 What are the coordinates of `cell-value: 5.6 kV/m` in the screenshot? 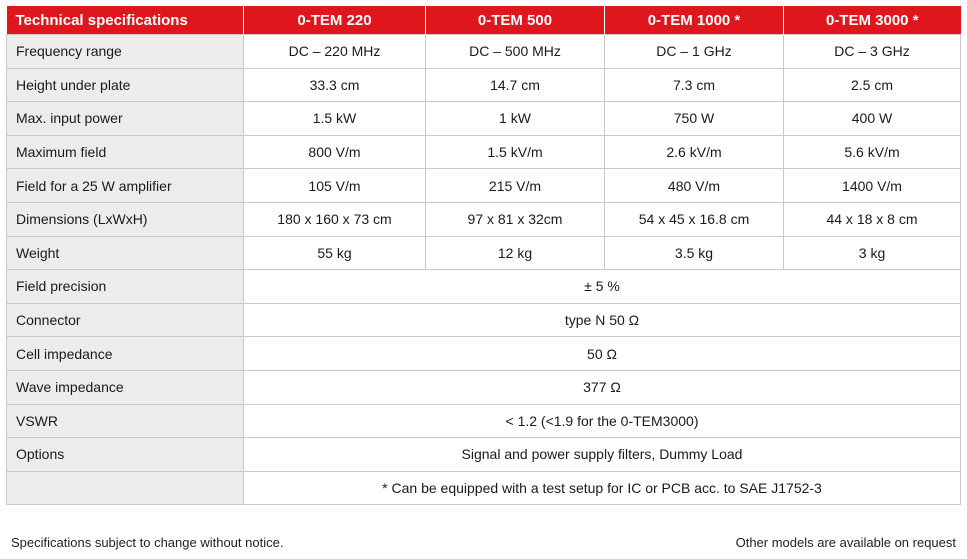 It's located at (872, 152).